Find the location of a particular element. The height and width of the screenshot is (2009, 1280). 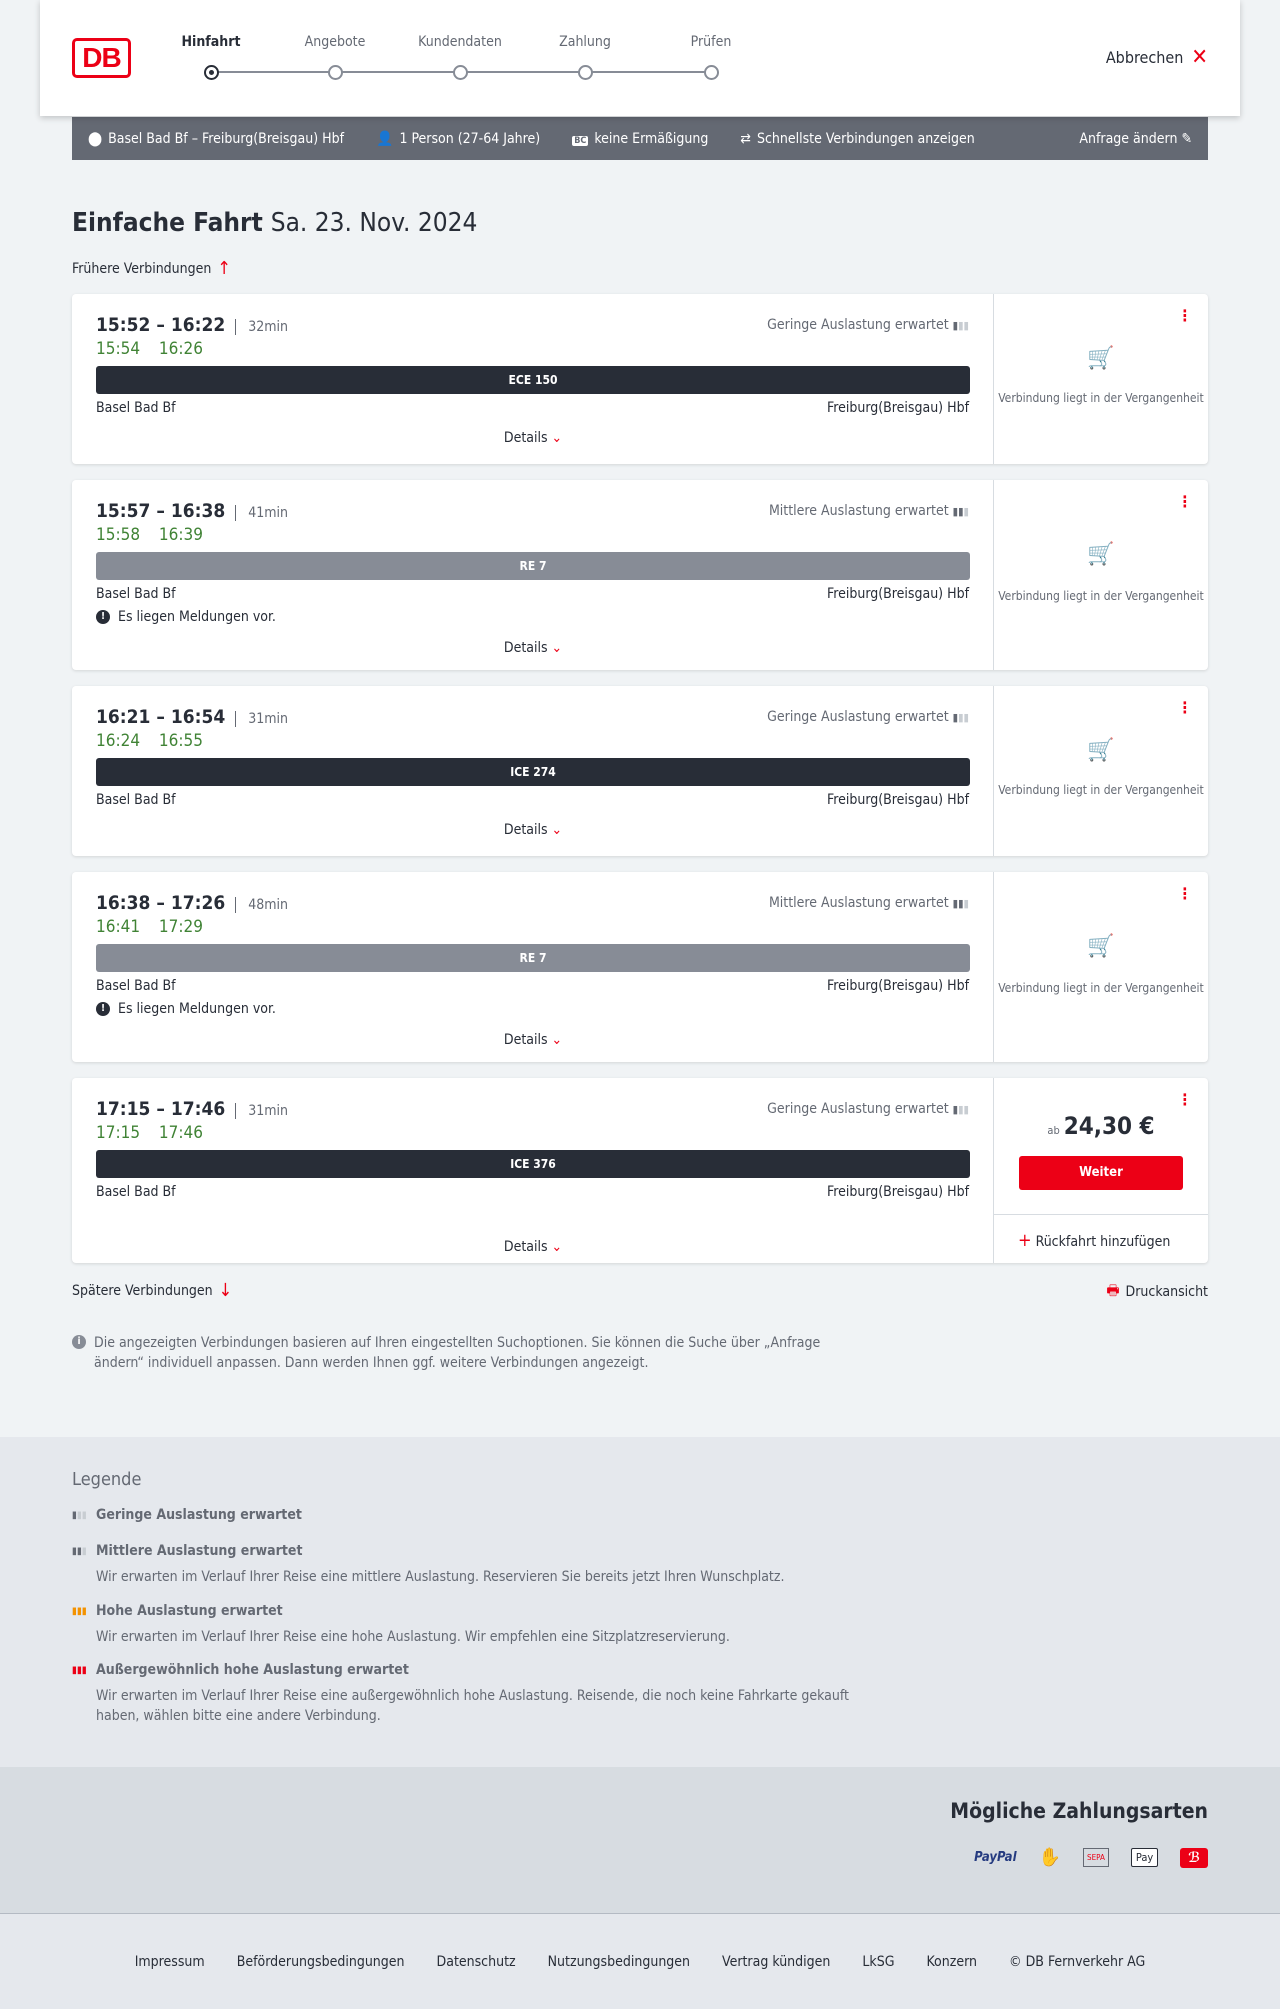

plus-icon: + is located at coordinates (1025, 1240).